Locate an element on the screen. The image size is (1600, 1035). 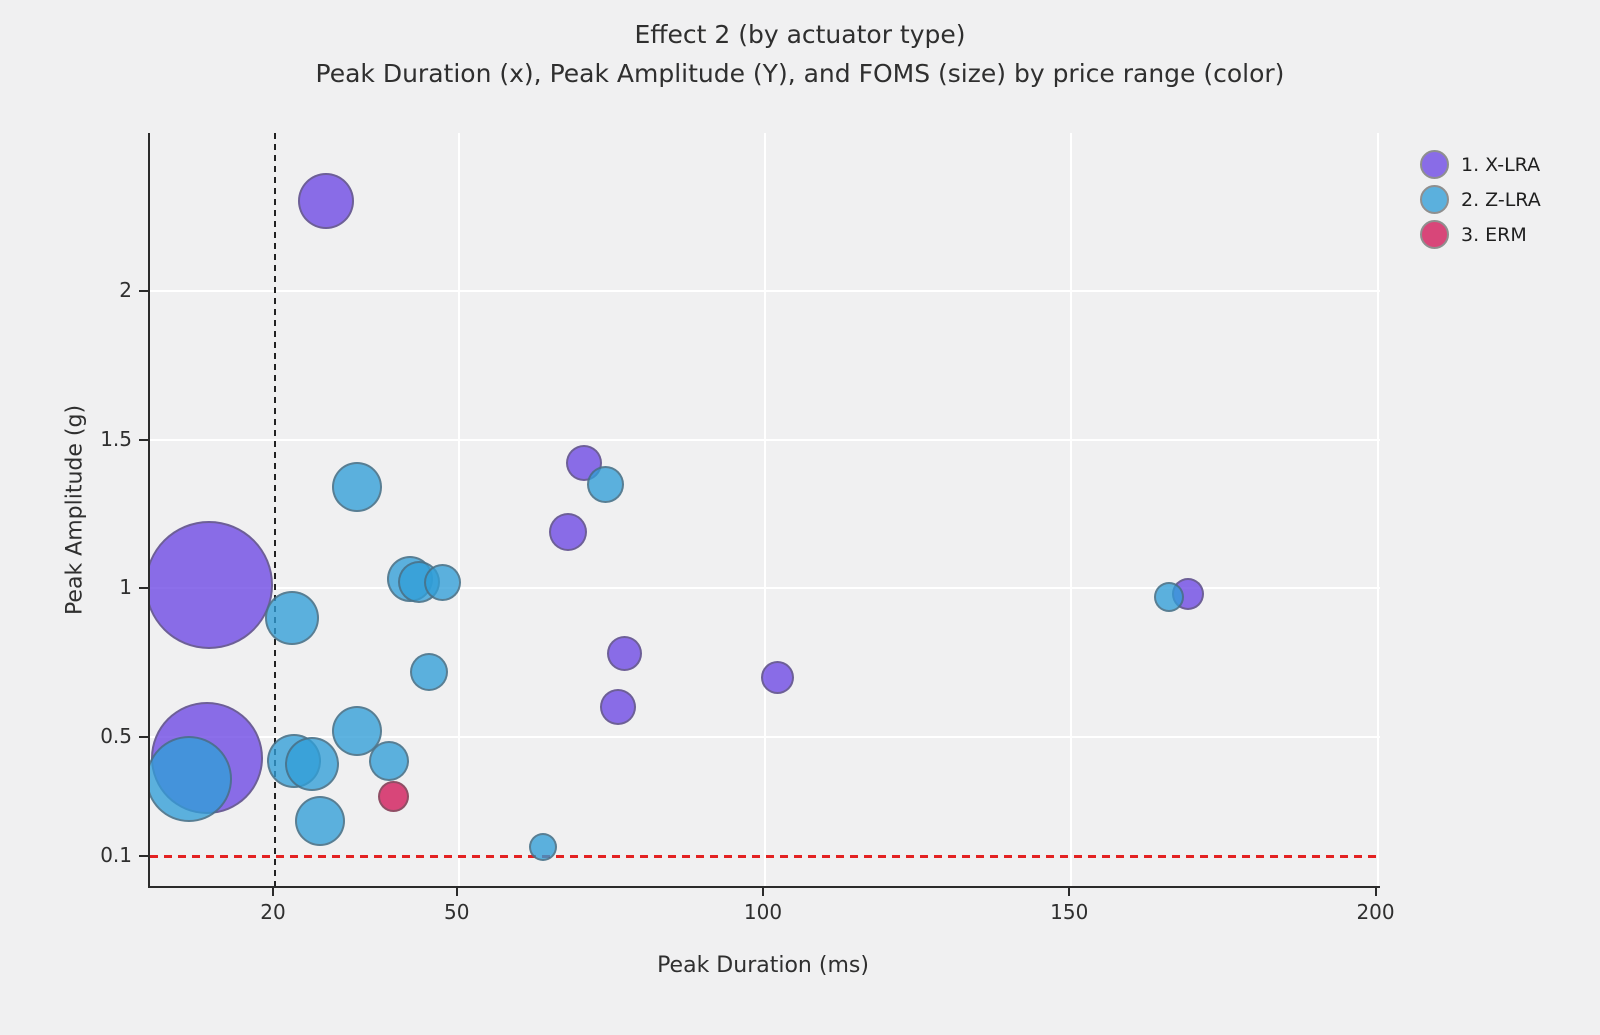
bubble-erm is located at coordinates (394, 797).